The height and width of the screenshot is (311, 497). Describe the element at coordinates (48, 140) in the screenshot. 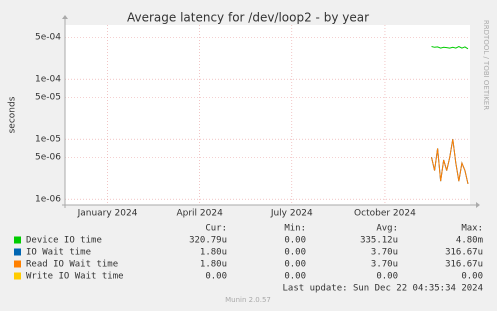

I see `y-tick-label: 1e-05` at that location.